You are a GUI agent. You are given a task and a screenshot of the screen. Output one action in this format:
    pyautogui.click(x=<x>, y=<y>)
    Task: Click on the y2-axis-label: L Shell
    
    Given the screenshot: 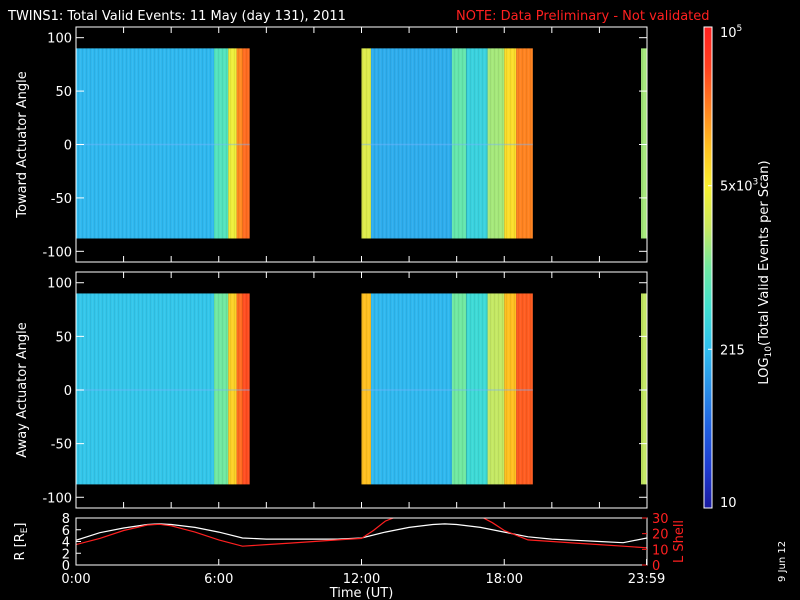 What is the action you would take?
    pyautogui.click(x=679, y=541)
    